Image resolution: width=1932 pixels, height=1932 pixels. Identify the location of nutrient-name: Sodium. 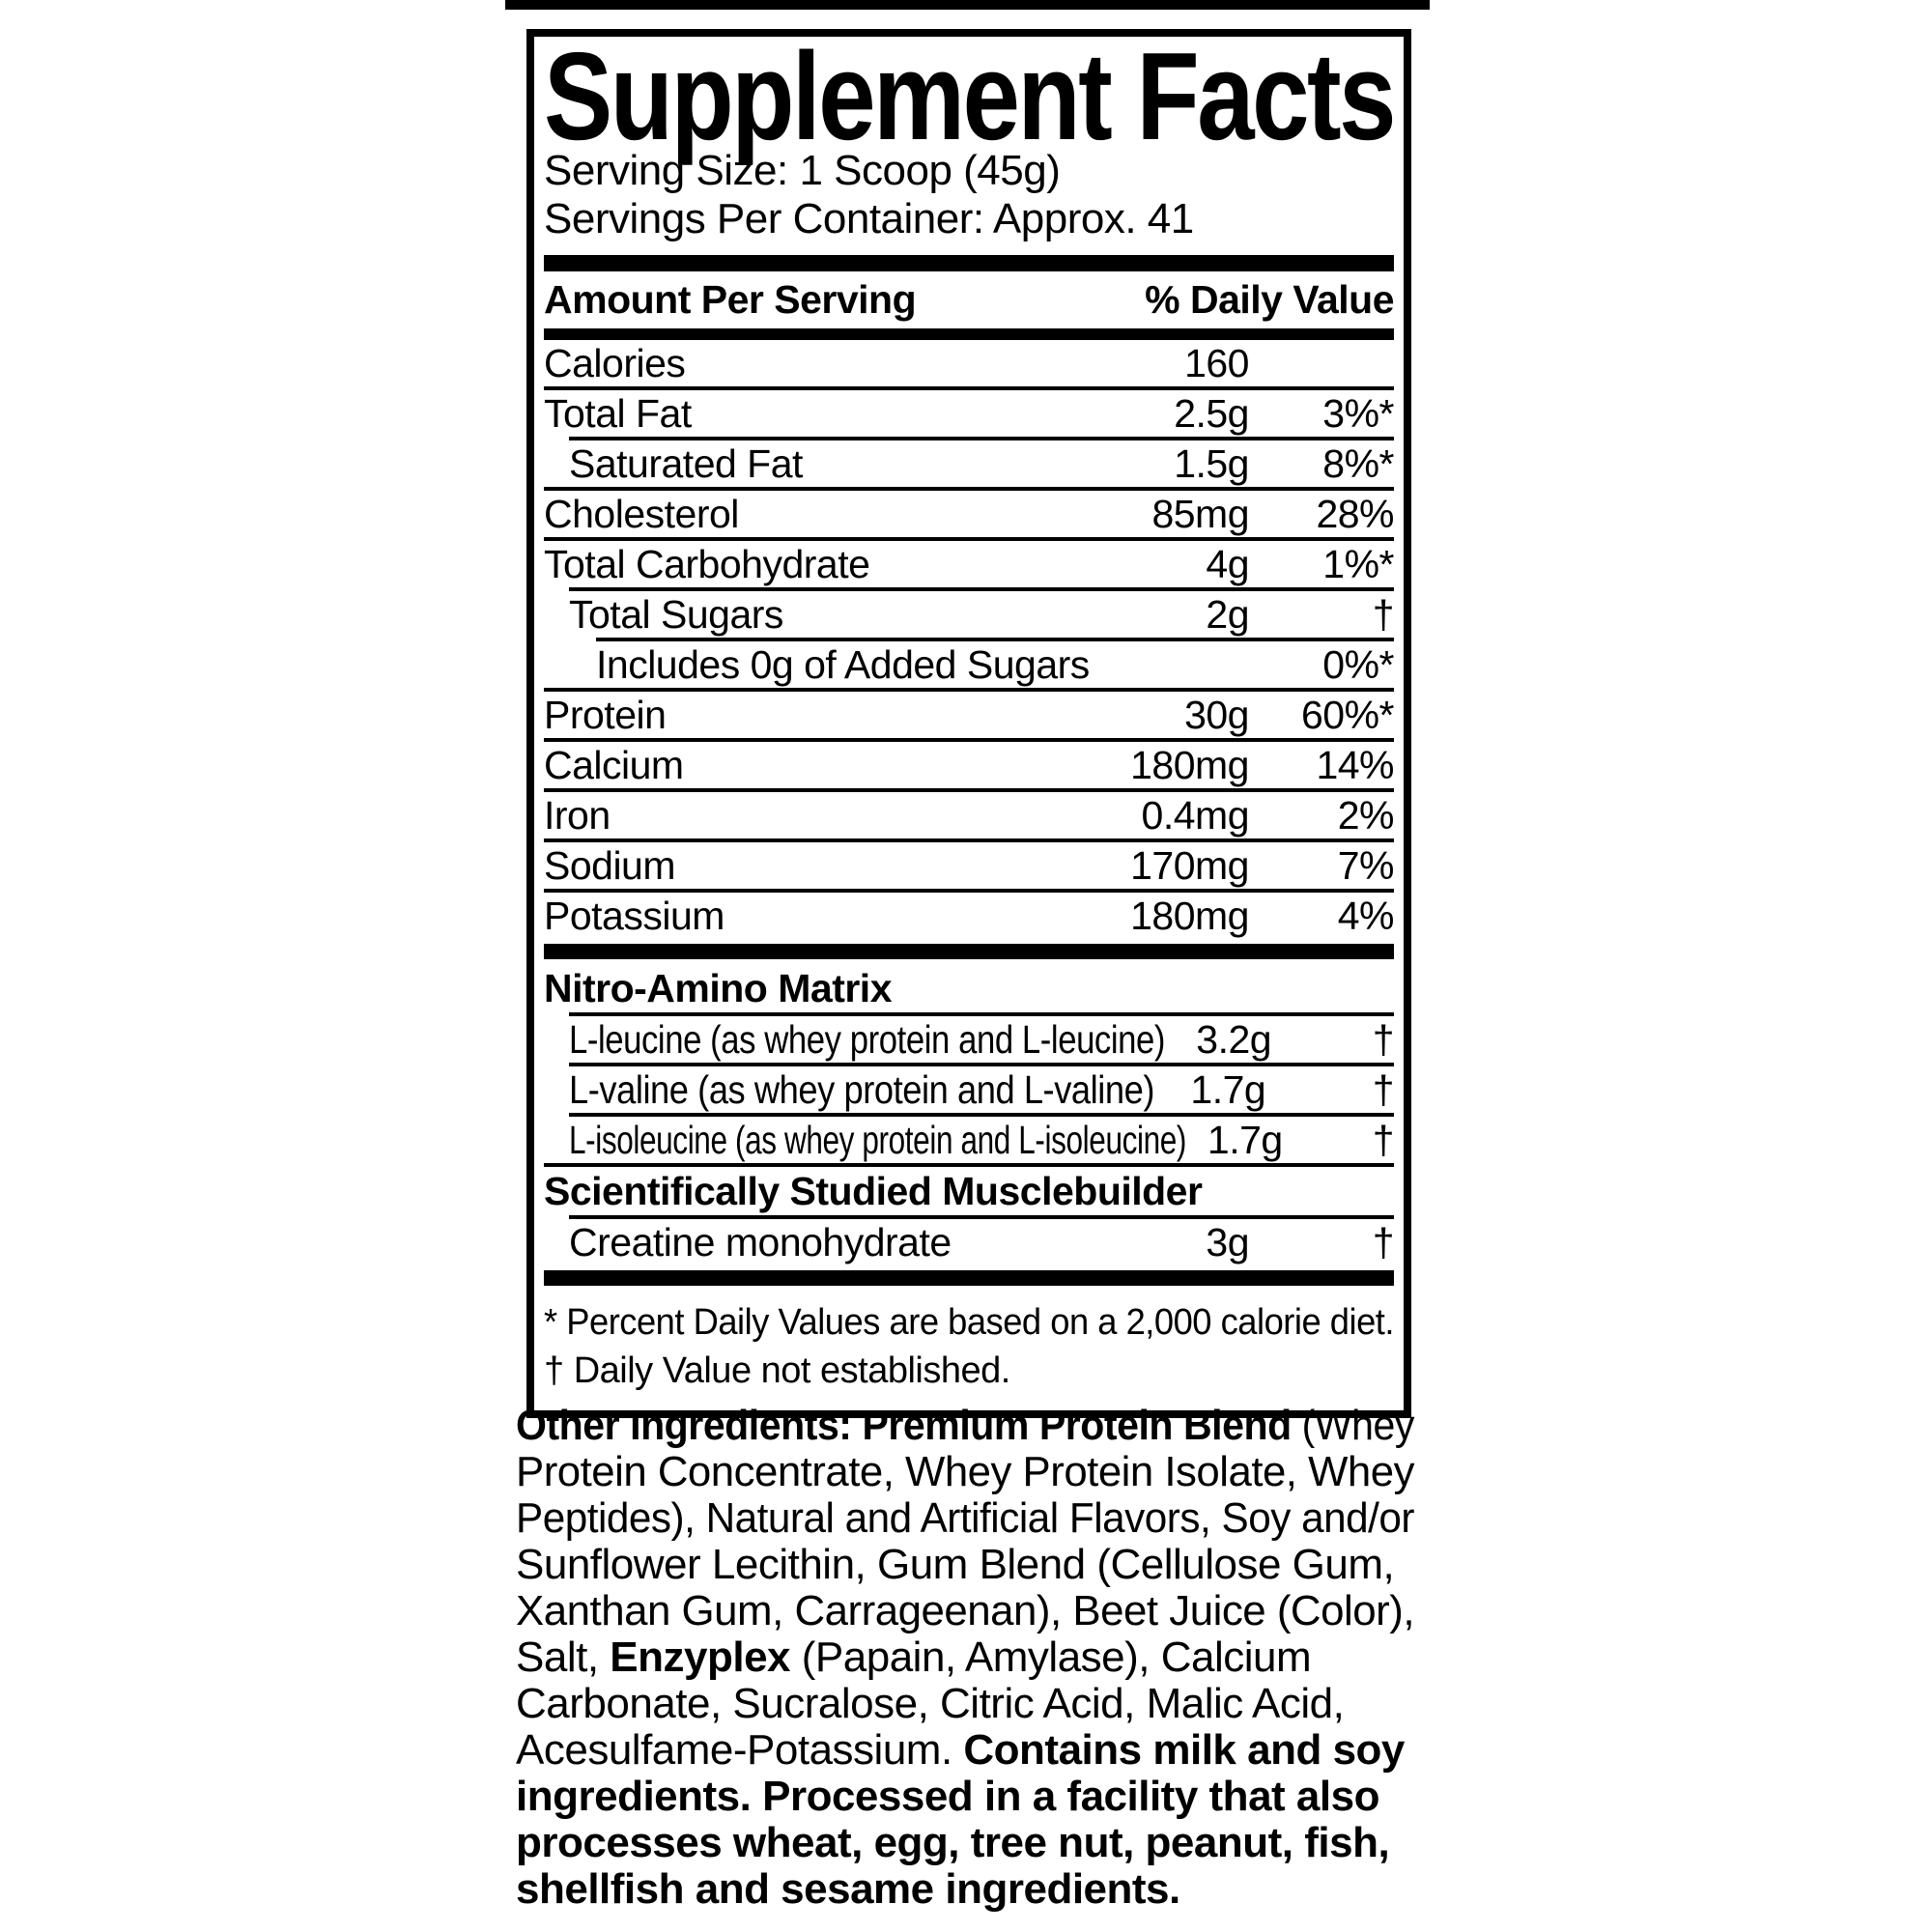
(610, 865).